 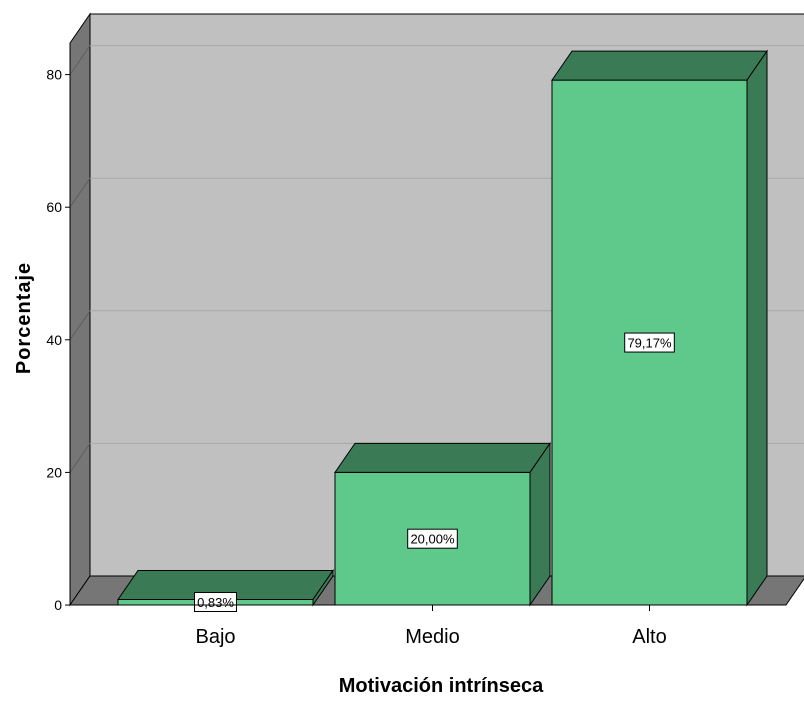 I want to click on y-tick-label: 0, so click(x=58, y=605).